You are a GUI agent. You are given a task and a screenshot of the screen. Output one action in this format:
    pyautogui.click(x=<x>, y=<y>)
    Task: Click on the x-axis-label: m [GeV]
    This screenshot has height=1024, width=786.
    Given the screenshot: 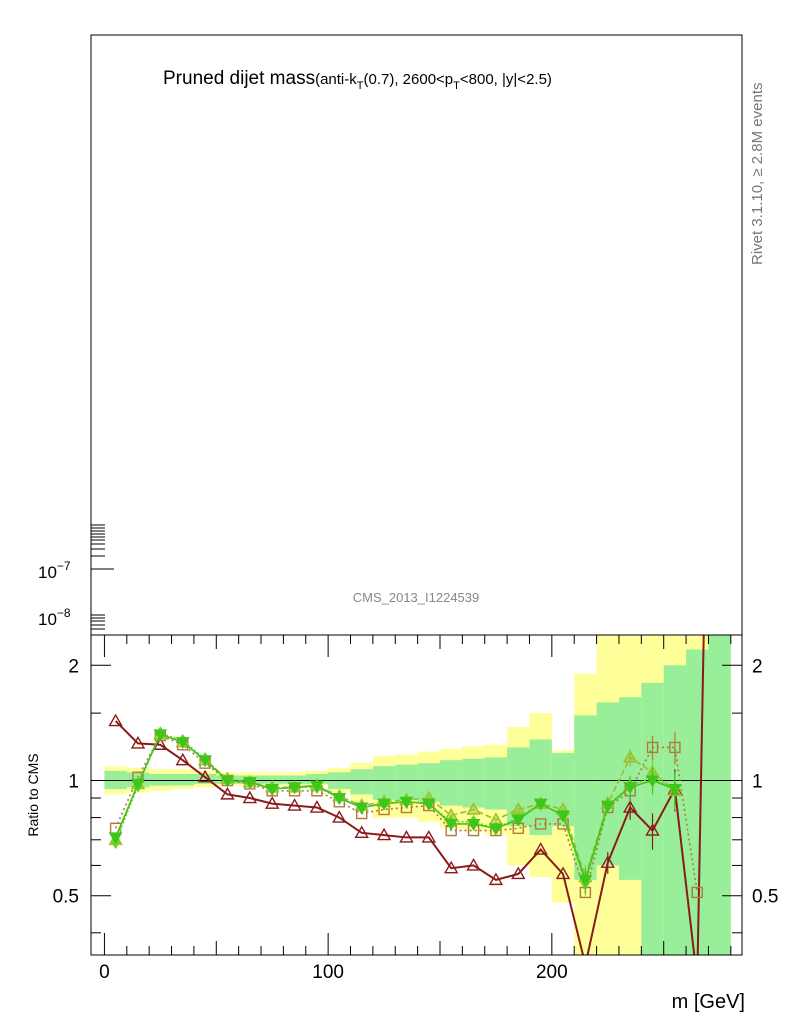 What is the action you would take?
    pyautogui.click(x=708, y=1002)
    